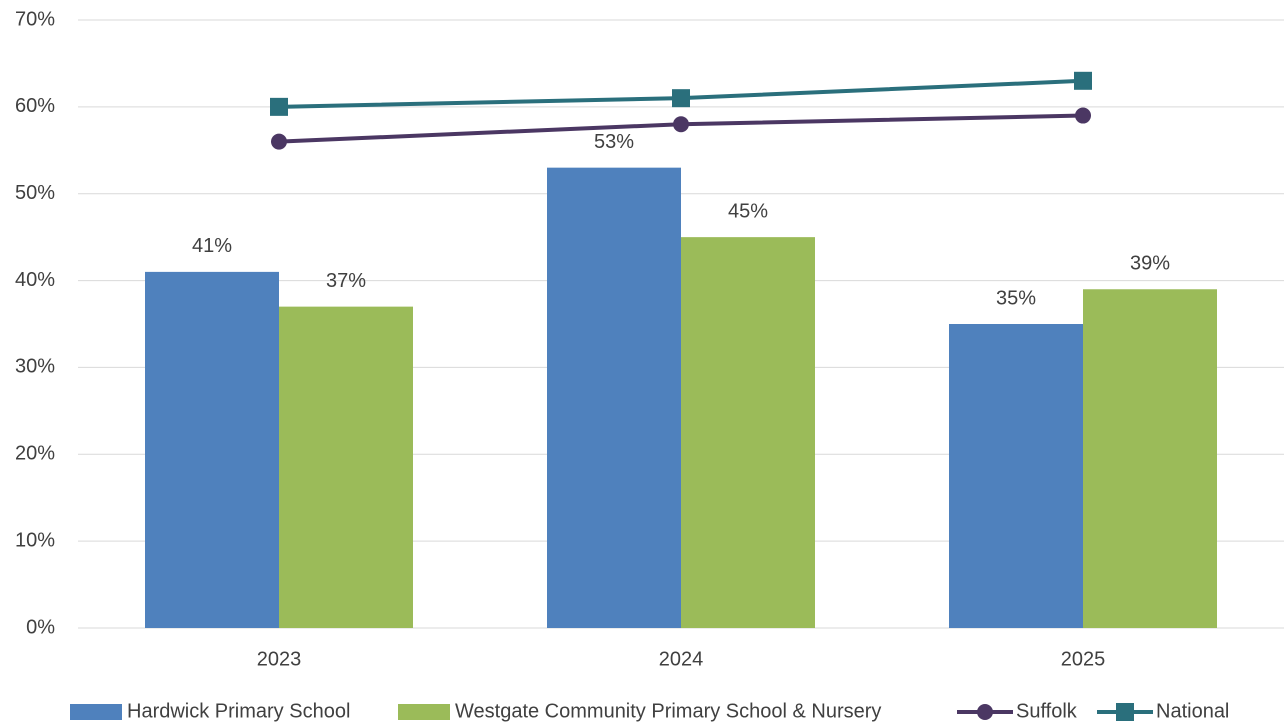  What do you see at coordinates (35, 193) in the screenshot?
I see `y-tick-label: 50%` at bounding box center [35, 193].